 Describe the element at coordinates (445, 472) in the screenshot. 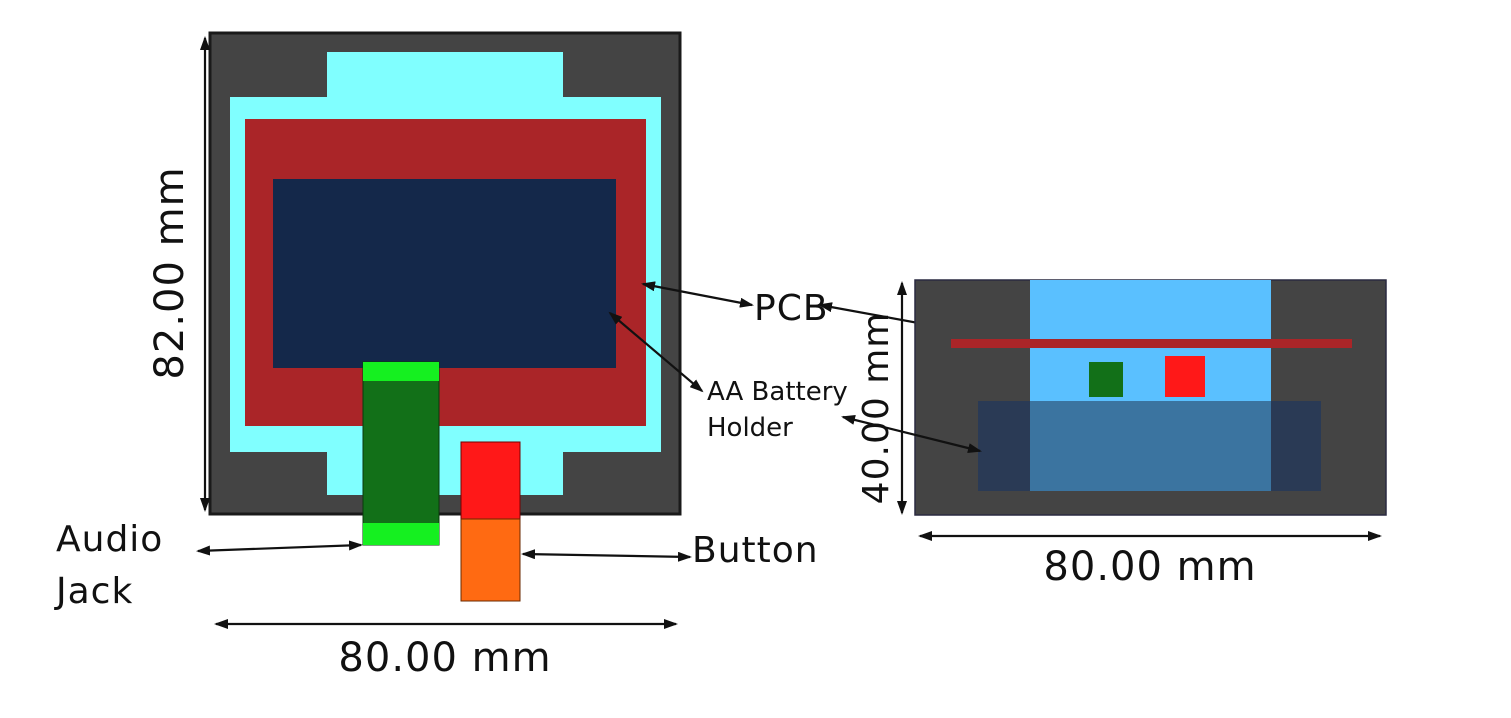

I see `front-pcb-bottom-tab` at that location.